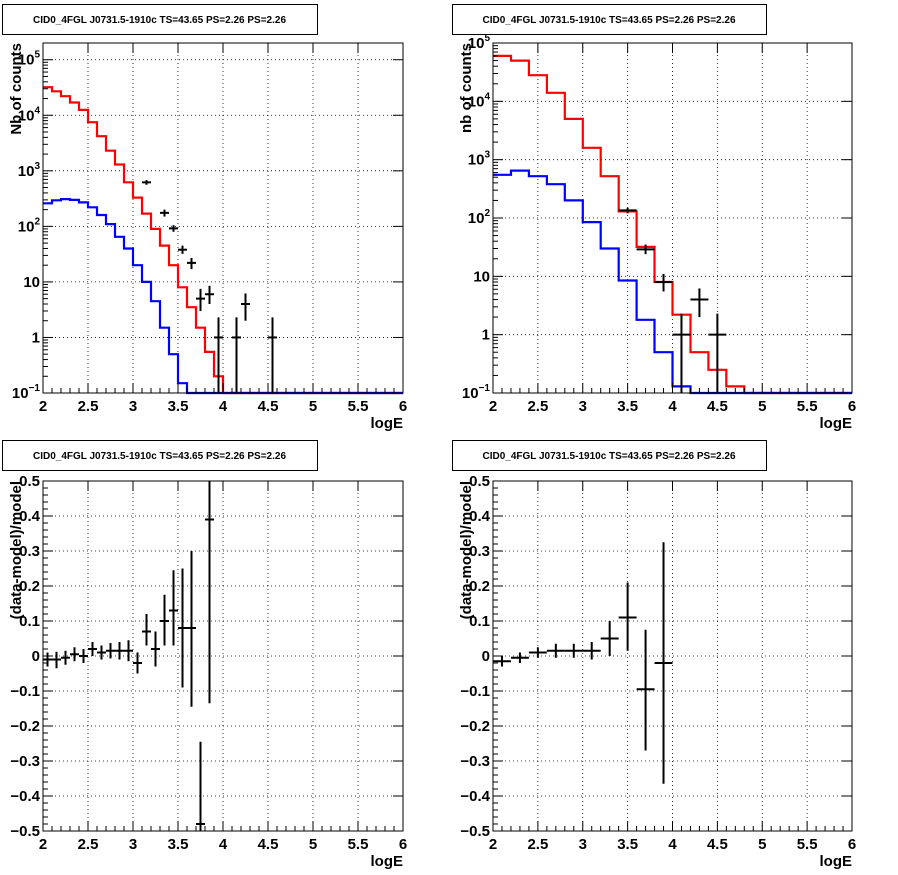 The height and width of the screenshot is (875, 898). What do you see at coordinates (358, 406) in the screenshot?
I see `x-tick-label: 5.5` at bounding box center [358, 406].